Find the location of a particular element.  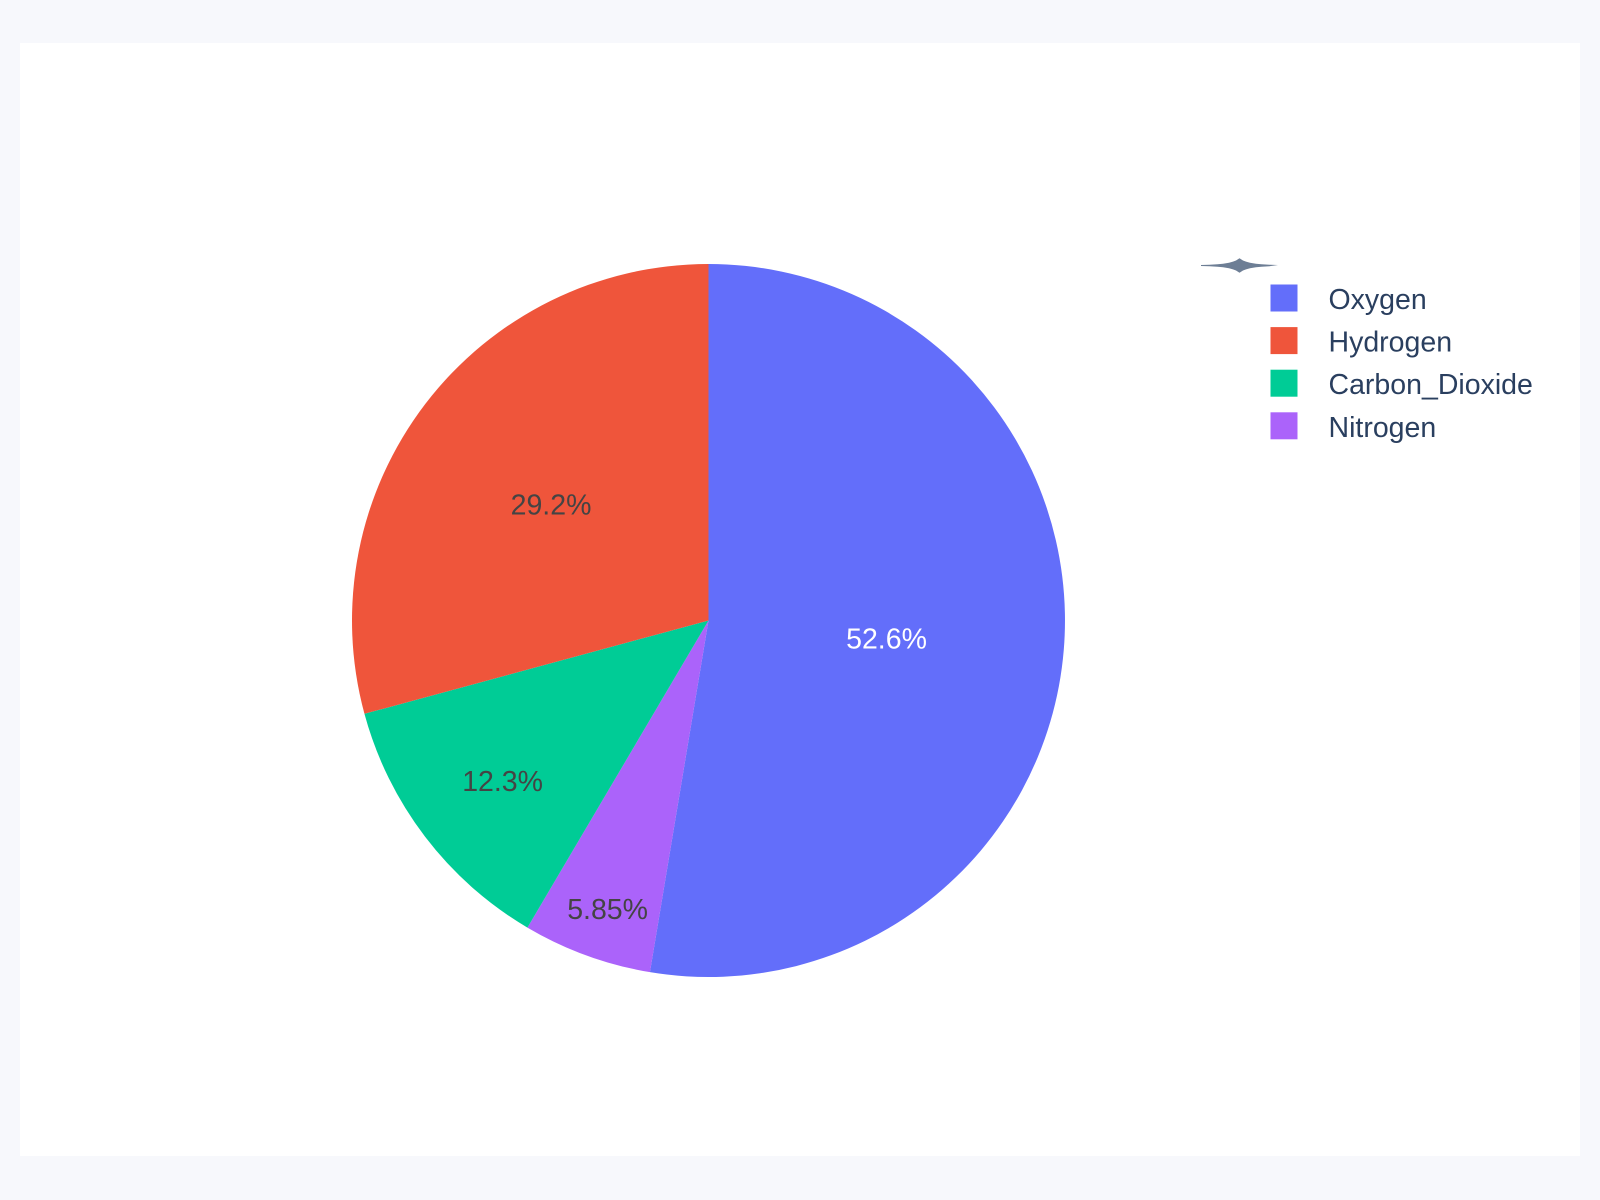

svg-text: Carbon_Dioxide is located at coordinates (1431, 385).